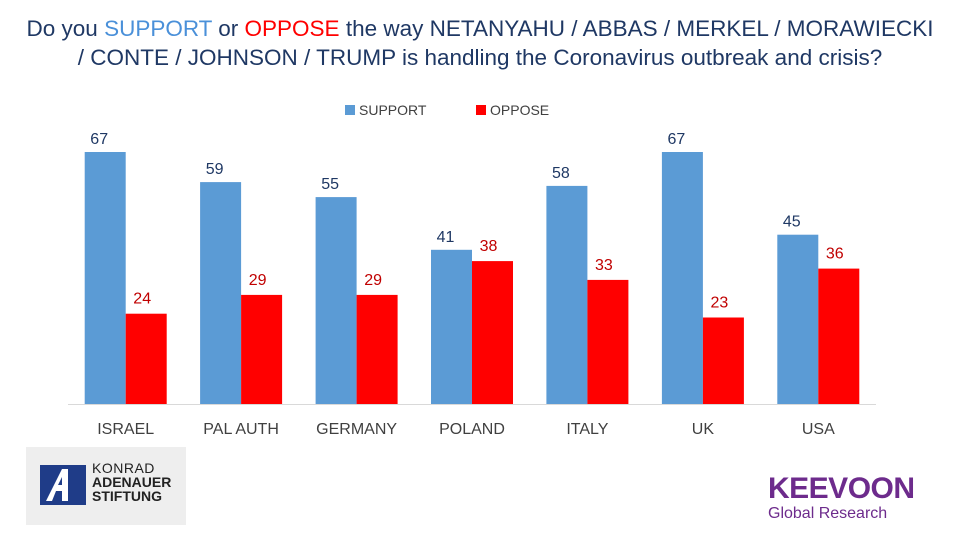 This screenshot has height=540, width=960. Describe the element at coordinates (682, 278) in the screenshot. I see `bar-support-uk` at that location.